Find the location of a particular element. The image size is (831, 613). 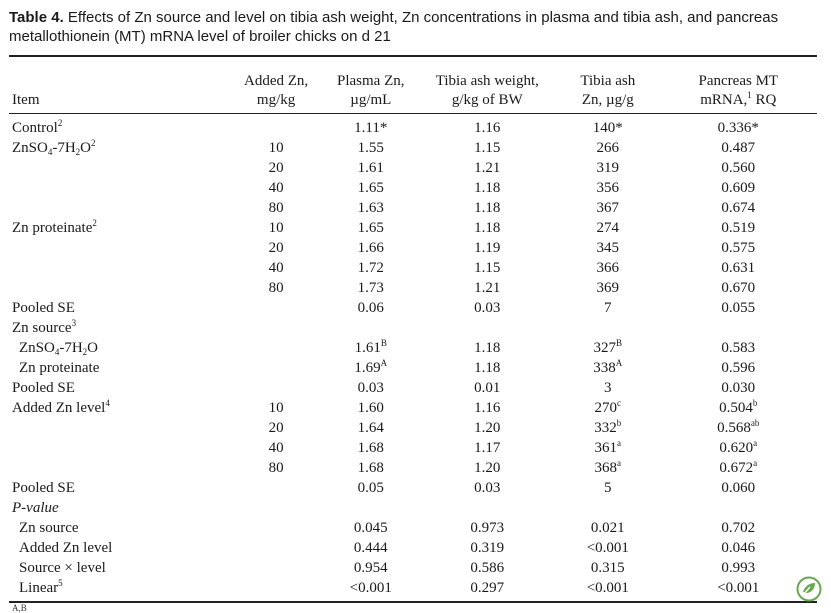

table-row: Added Zn level 0.444 0.319 <0.001 0.046 is located at coordinates (413, 548).